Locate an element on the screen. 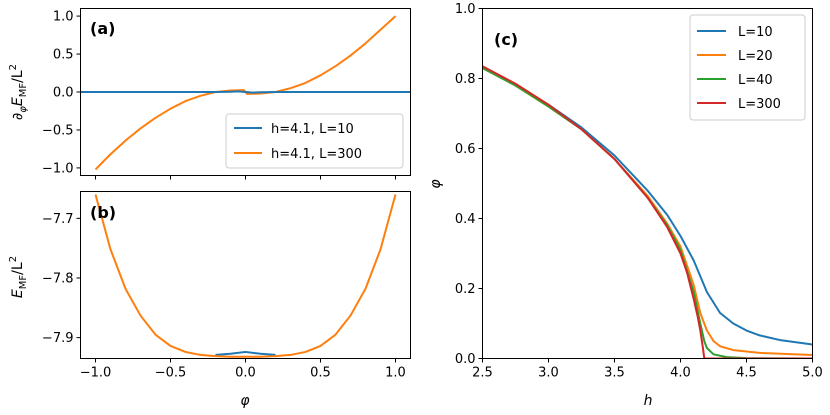 The width and height of the screenshot is (830, 415). panel-c-xtick-label: 4.0 is located at coordinates (680, 373).